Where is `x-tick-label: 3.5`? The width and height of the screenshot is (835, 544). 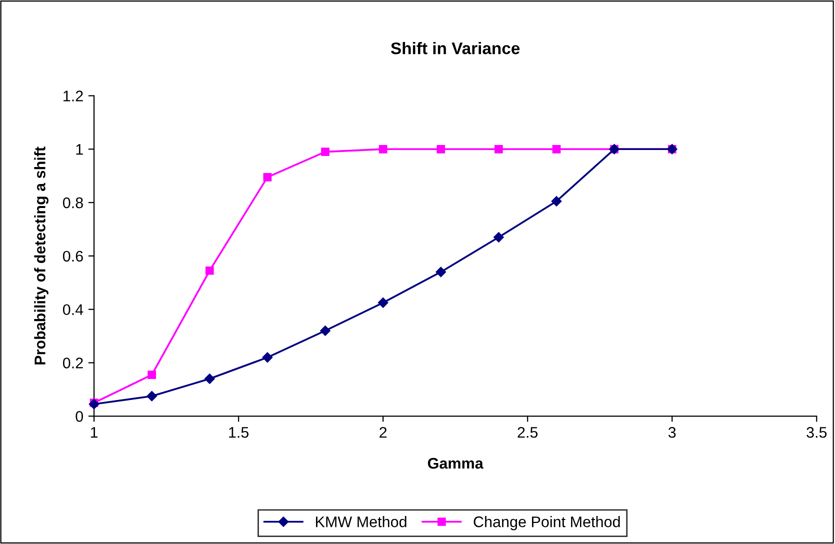
x-tick-label: 3.5 is located at coordinates (816, 432).